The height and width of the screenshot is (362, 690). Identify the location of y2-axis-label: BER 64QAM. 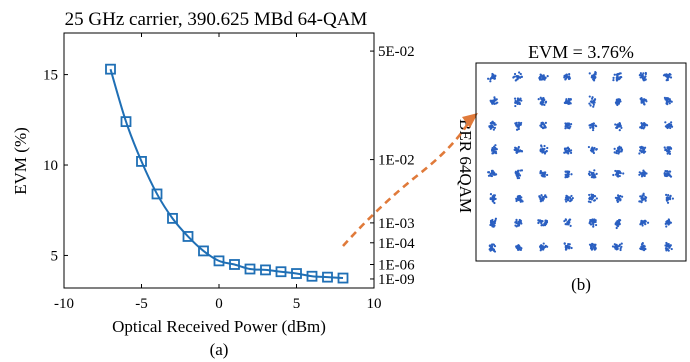
(465, 166).